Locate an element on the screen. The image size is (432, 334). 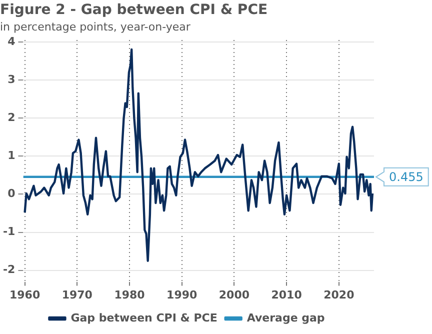
chart-title: Figure 2 - Gap between CPI & PCE is located at coordinates (134, 10).